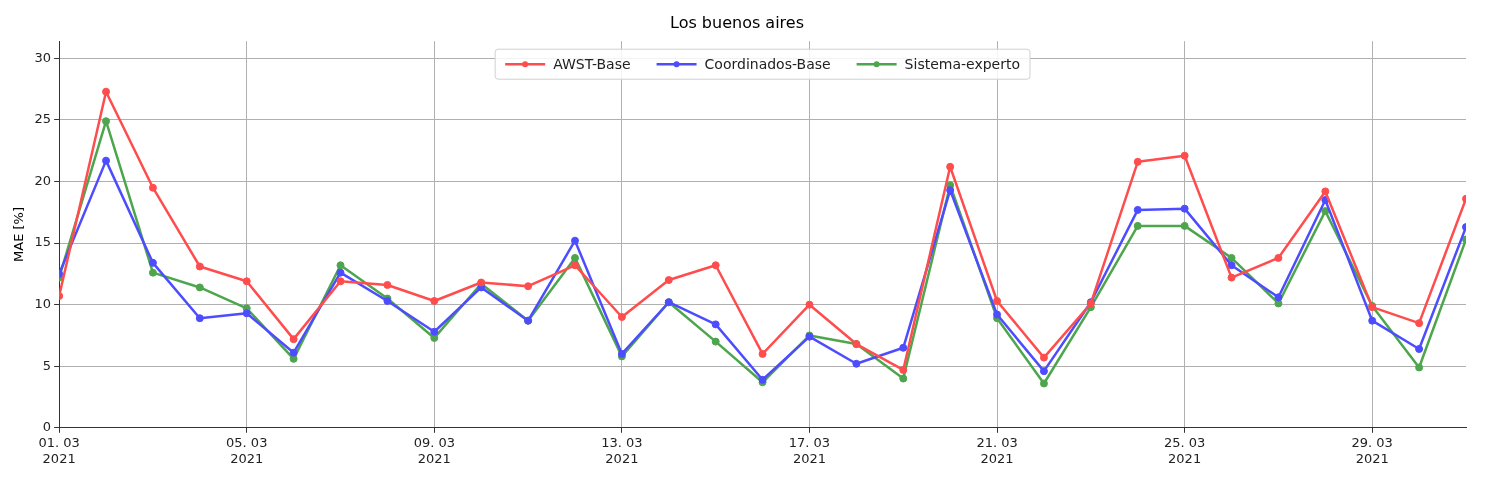 This screenshot has height=478, width=1488. I want to click on x-tick-label: 05. 03 2021, so click(247, 450).